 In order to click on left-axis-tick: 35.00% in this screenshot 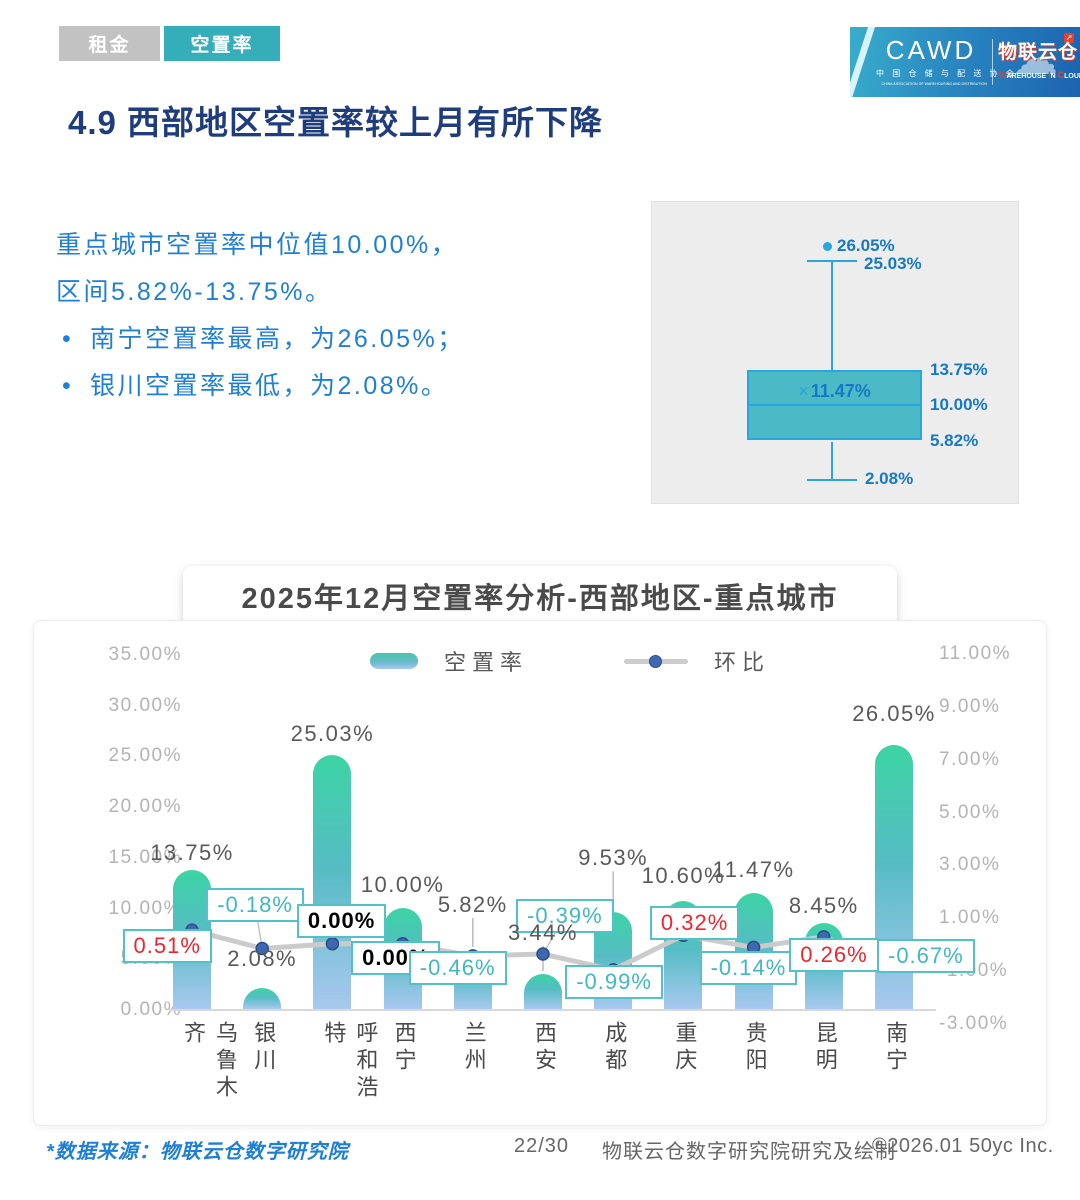, I will do `click(145, 654)`.